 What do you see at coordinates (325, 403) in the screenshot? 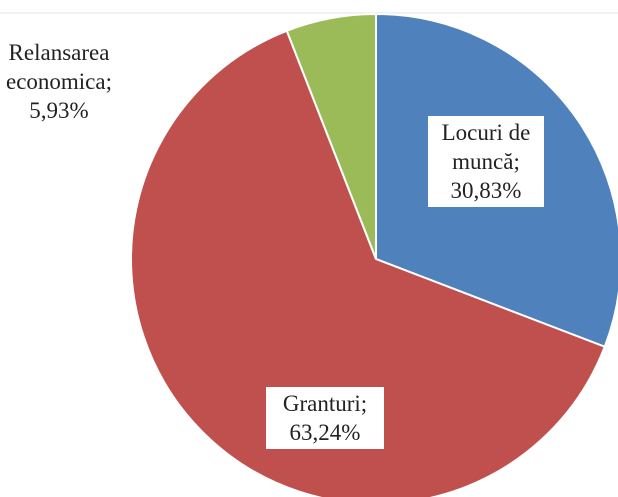
I see `category-label: Granturi;` at bounding box center [325, 403].